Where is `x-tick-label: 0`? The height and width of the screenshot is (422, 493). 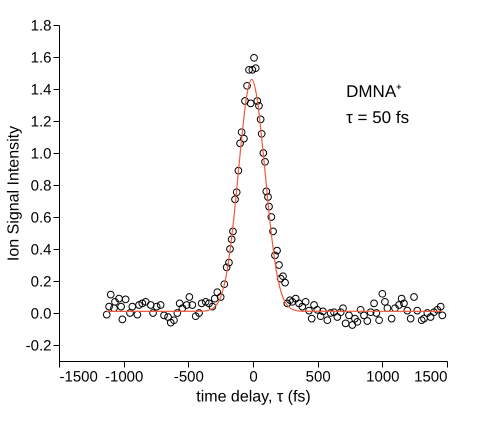
x-tick-label: 0 is located at coordinates (253, 377).